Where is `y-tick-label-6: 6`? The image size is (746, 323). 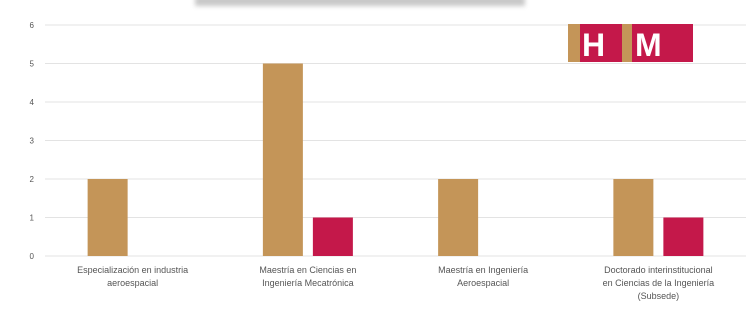 y-tick-label-6: 6 is located at coordinates (32, 25).